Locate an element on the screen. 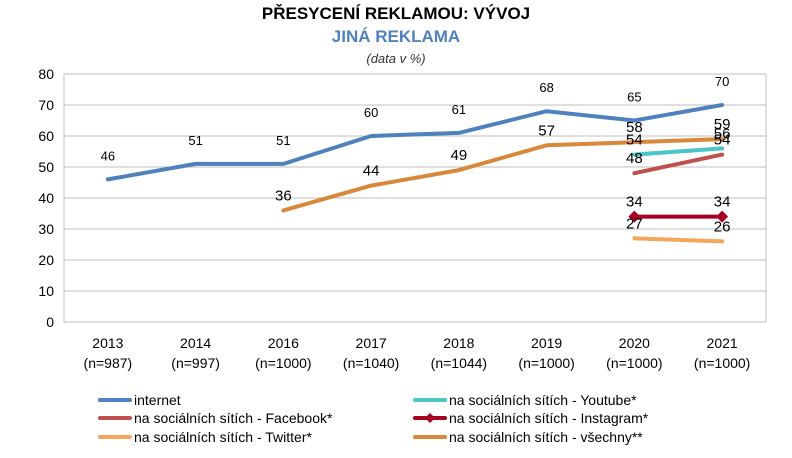  x-tick-label: 2016 is located at coordinates (283, 343).